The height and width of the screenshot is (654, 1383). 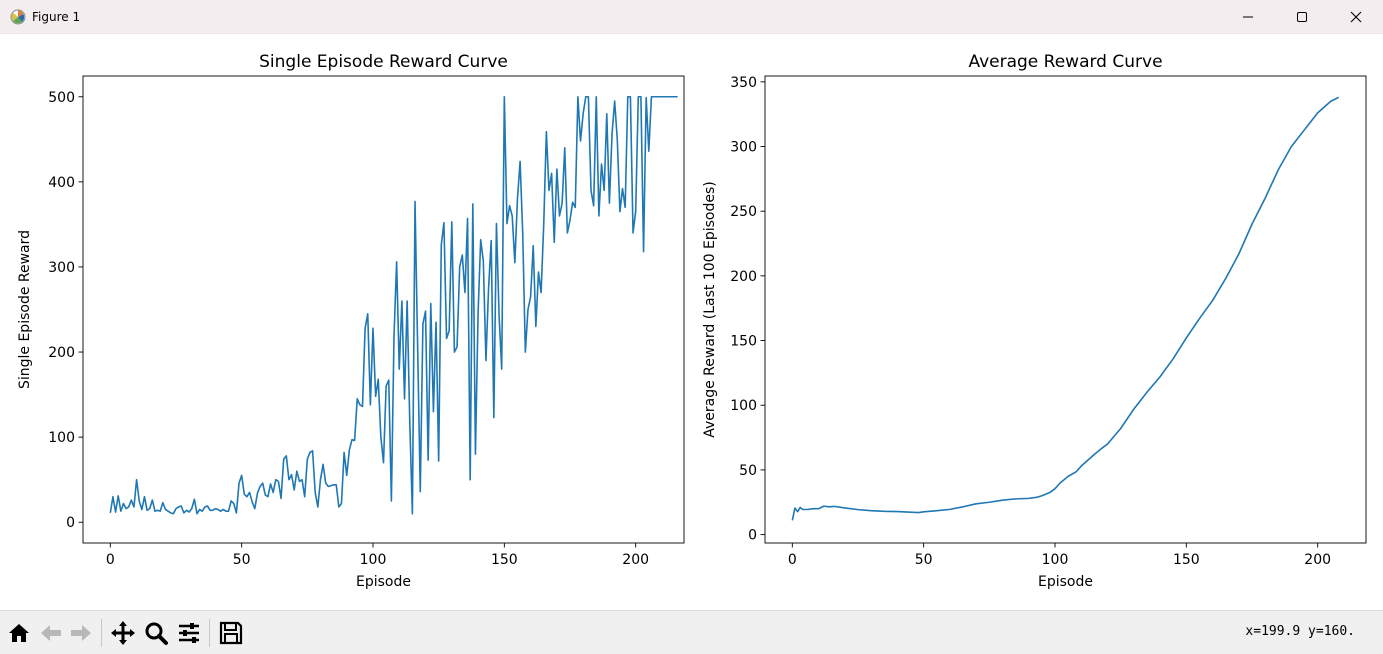 What do you see at coordinates (18, 16) in the screenshot?
I see `matplotlib-icon` at bounding box center [18, 16].